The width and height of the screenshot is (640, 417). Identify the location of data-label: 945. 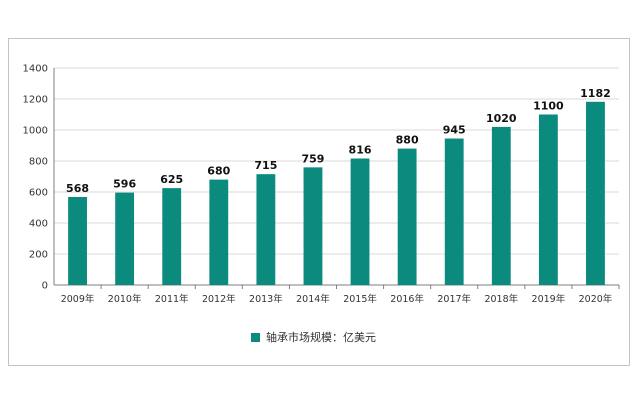
(454, 130).